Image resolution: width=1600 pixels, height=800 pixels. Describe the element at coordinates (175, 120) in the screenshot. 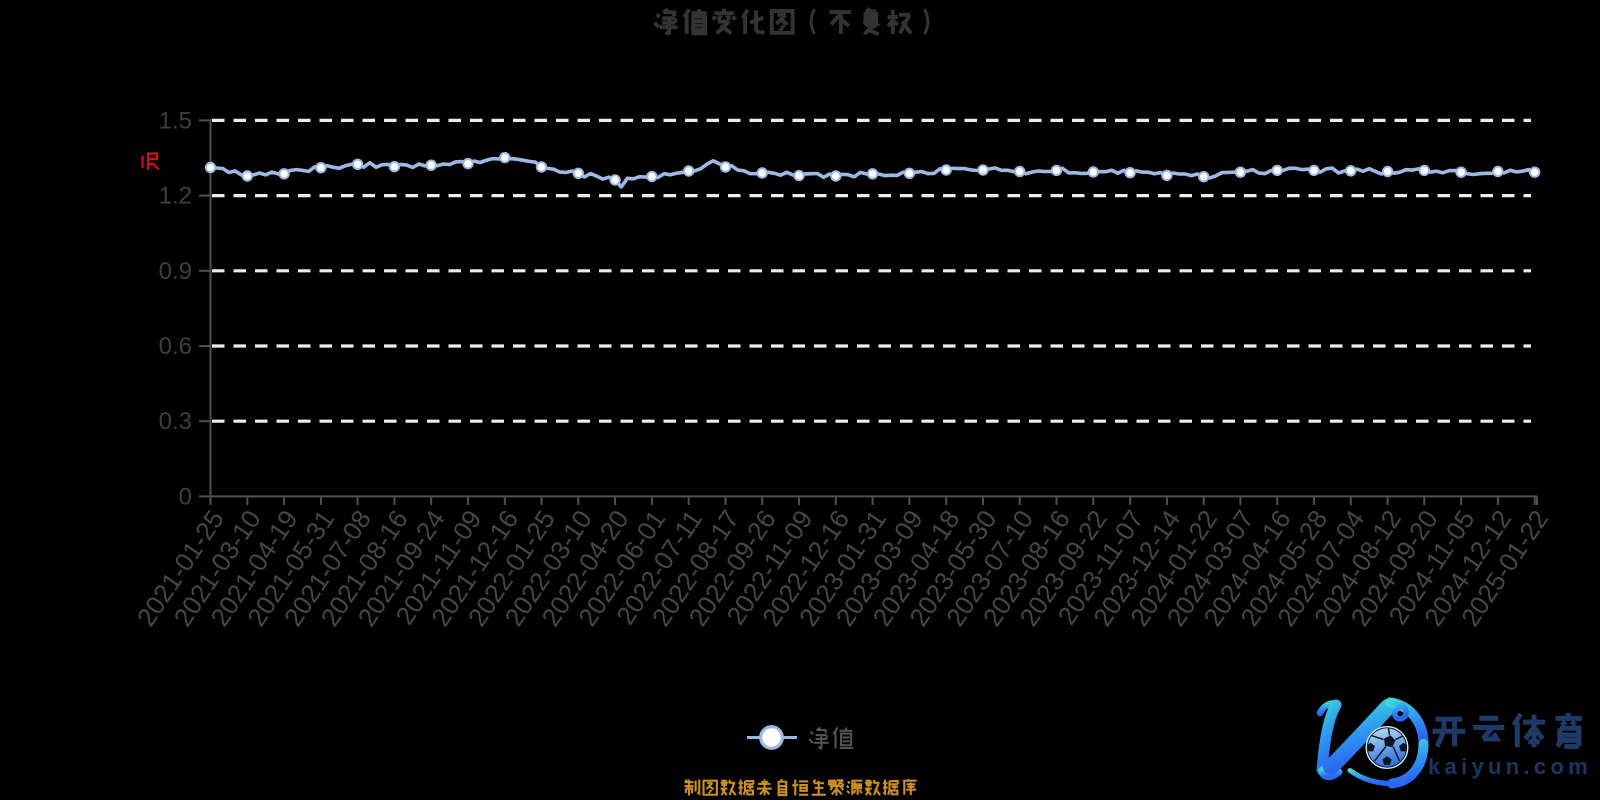

I see `svg-text: 1.5` at that location.